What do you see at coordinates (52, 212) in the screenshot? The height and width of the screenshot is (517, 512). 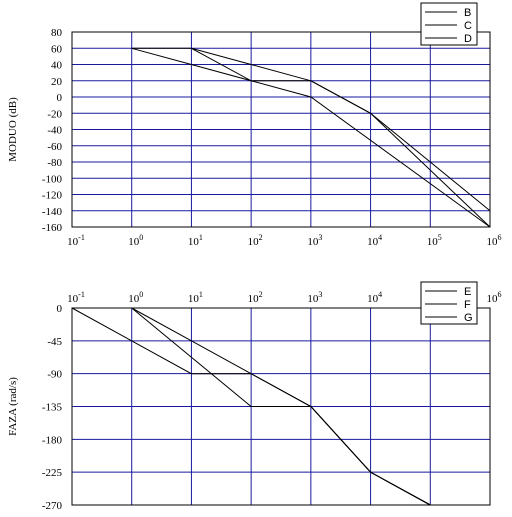 I see `y-tick-label: -140` at bounding box center [52, 212].